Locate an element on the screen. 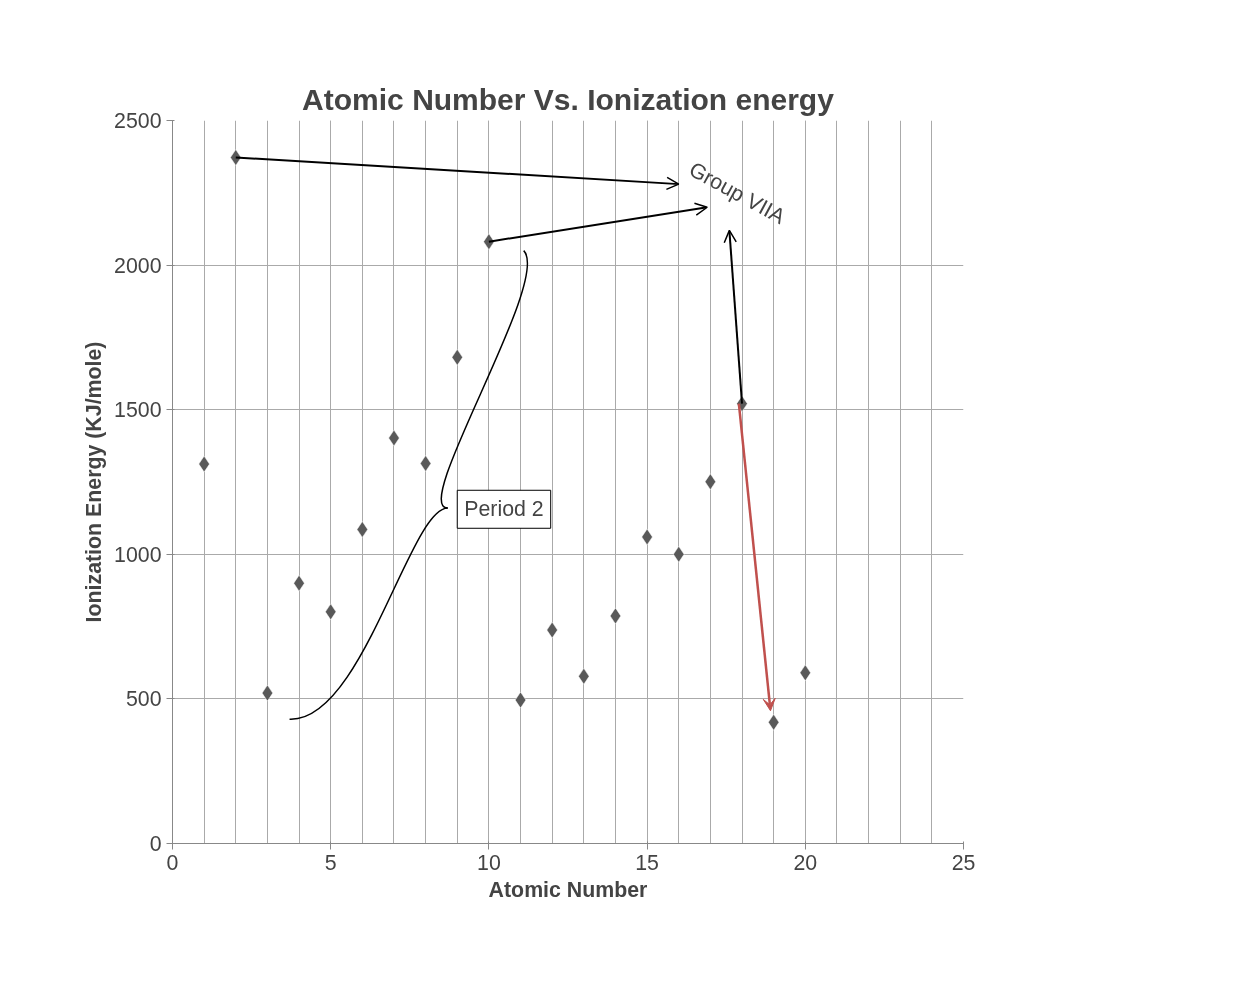  y-tick-label: 0 is located at coordinates (155, 844).